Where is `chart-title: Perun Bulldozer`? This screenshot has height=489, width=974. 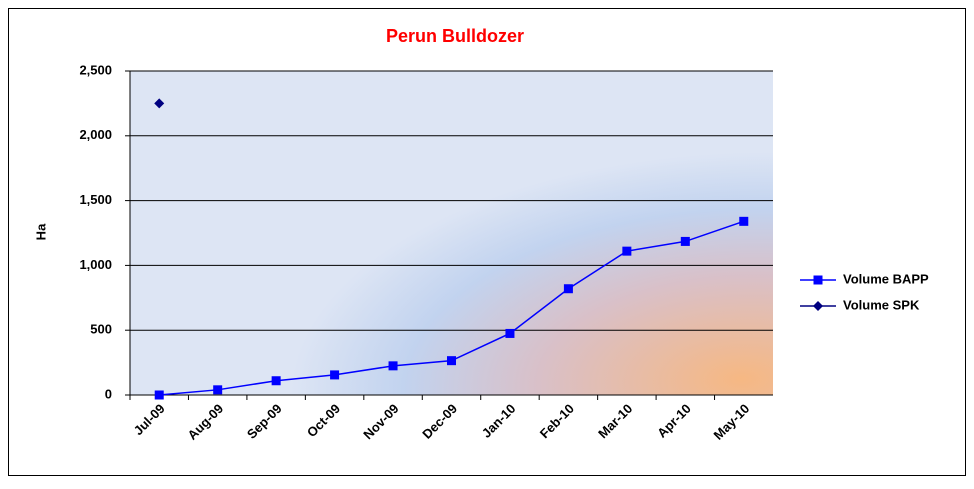 chart-title: Perun Bulldozer is located at coordinates (455, 36).